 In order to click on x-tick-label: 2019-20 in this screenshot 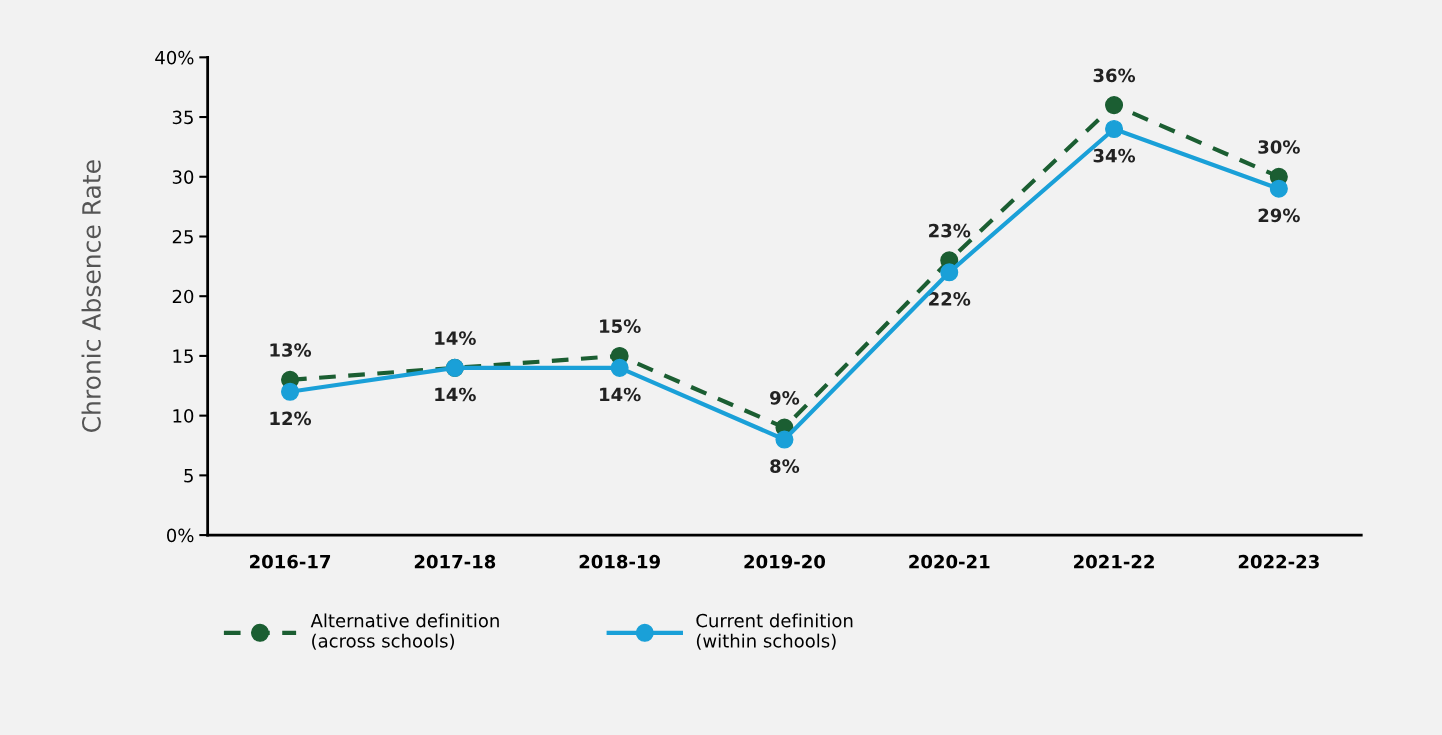, I will do `click(785, 561)`.